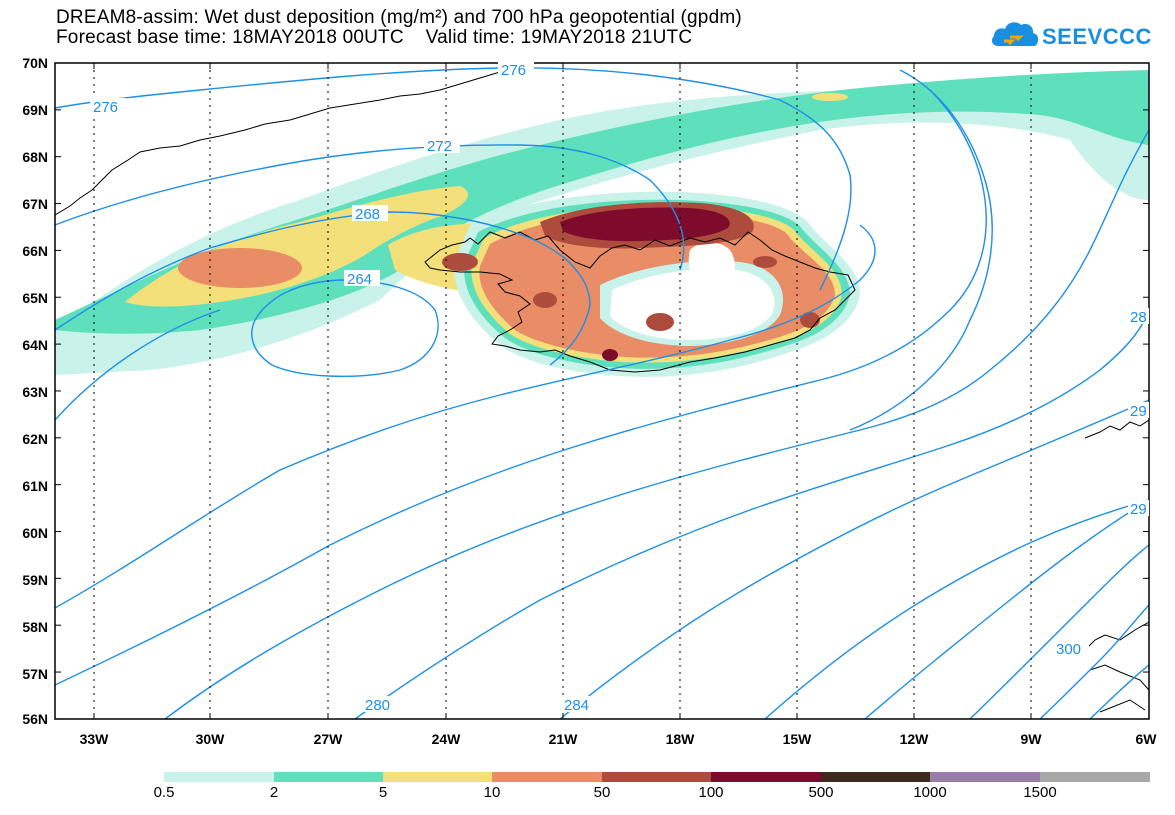  I want to click on contour-i, so click(1119, 691).